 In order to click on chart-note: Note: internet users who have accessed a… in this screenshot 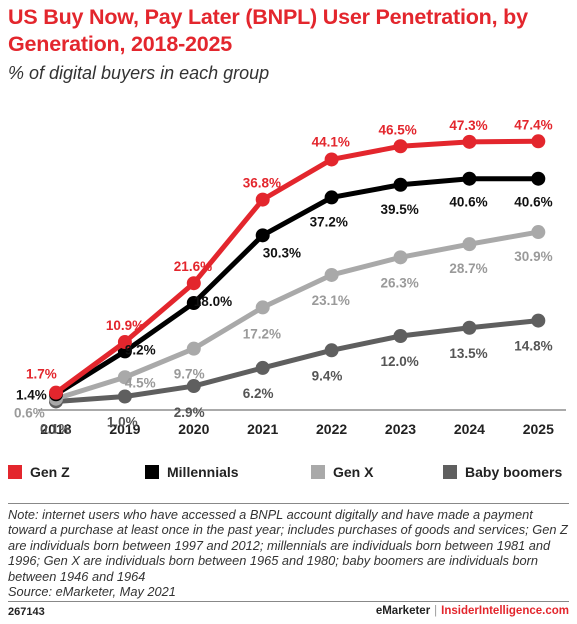, I will do `click(289, 553)`.